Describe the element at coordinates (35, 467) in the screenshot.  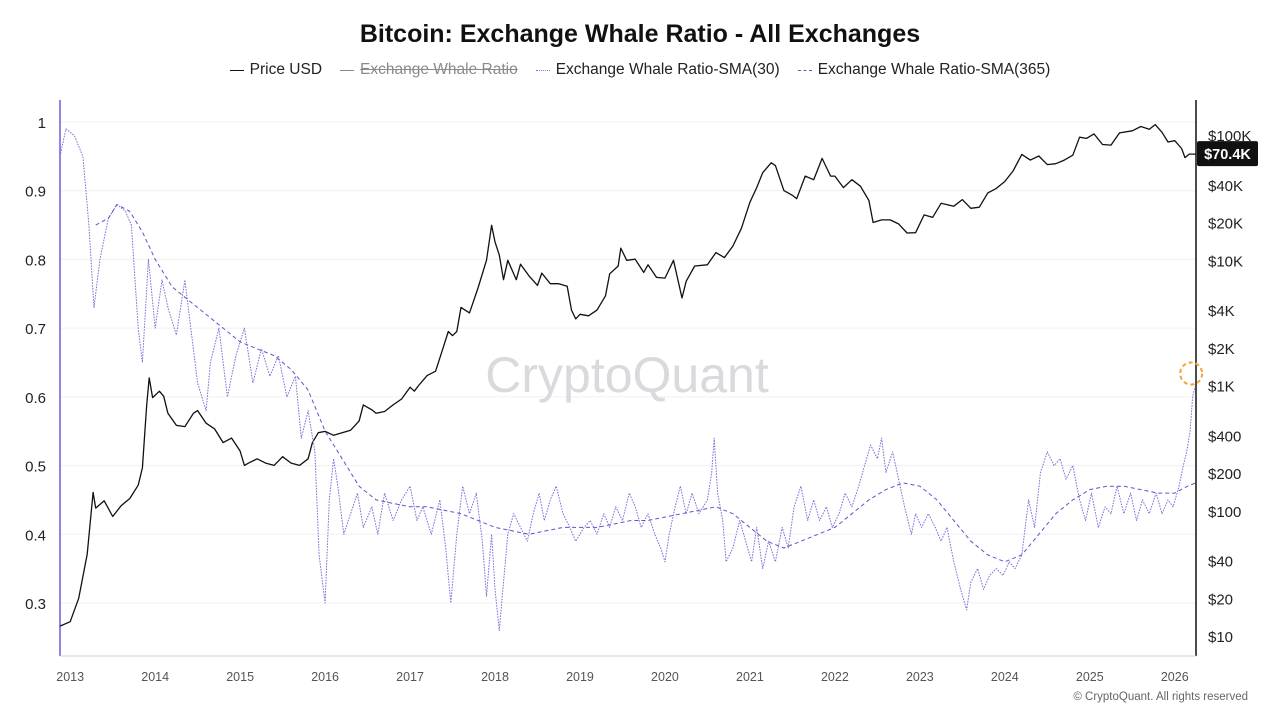
I see `y-left-tick-label: 0.5` at that location.